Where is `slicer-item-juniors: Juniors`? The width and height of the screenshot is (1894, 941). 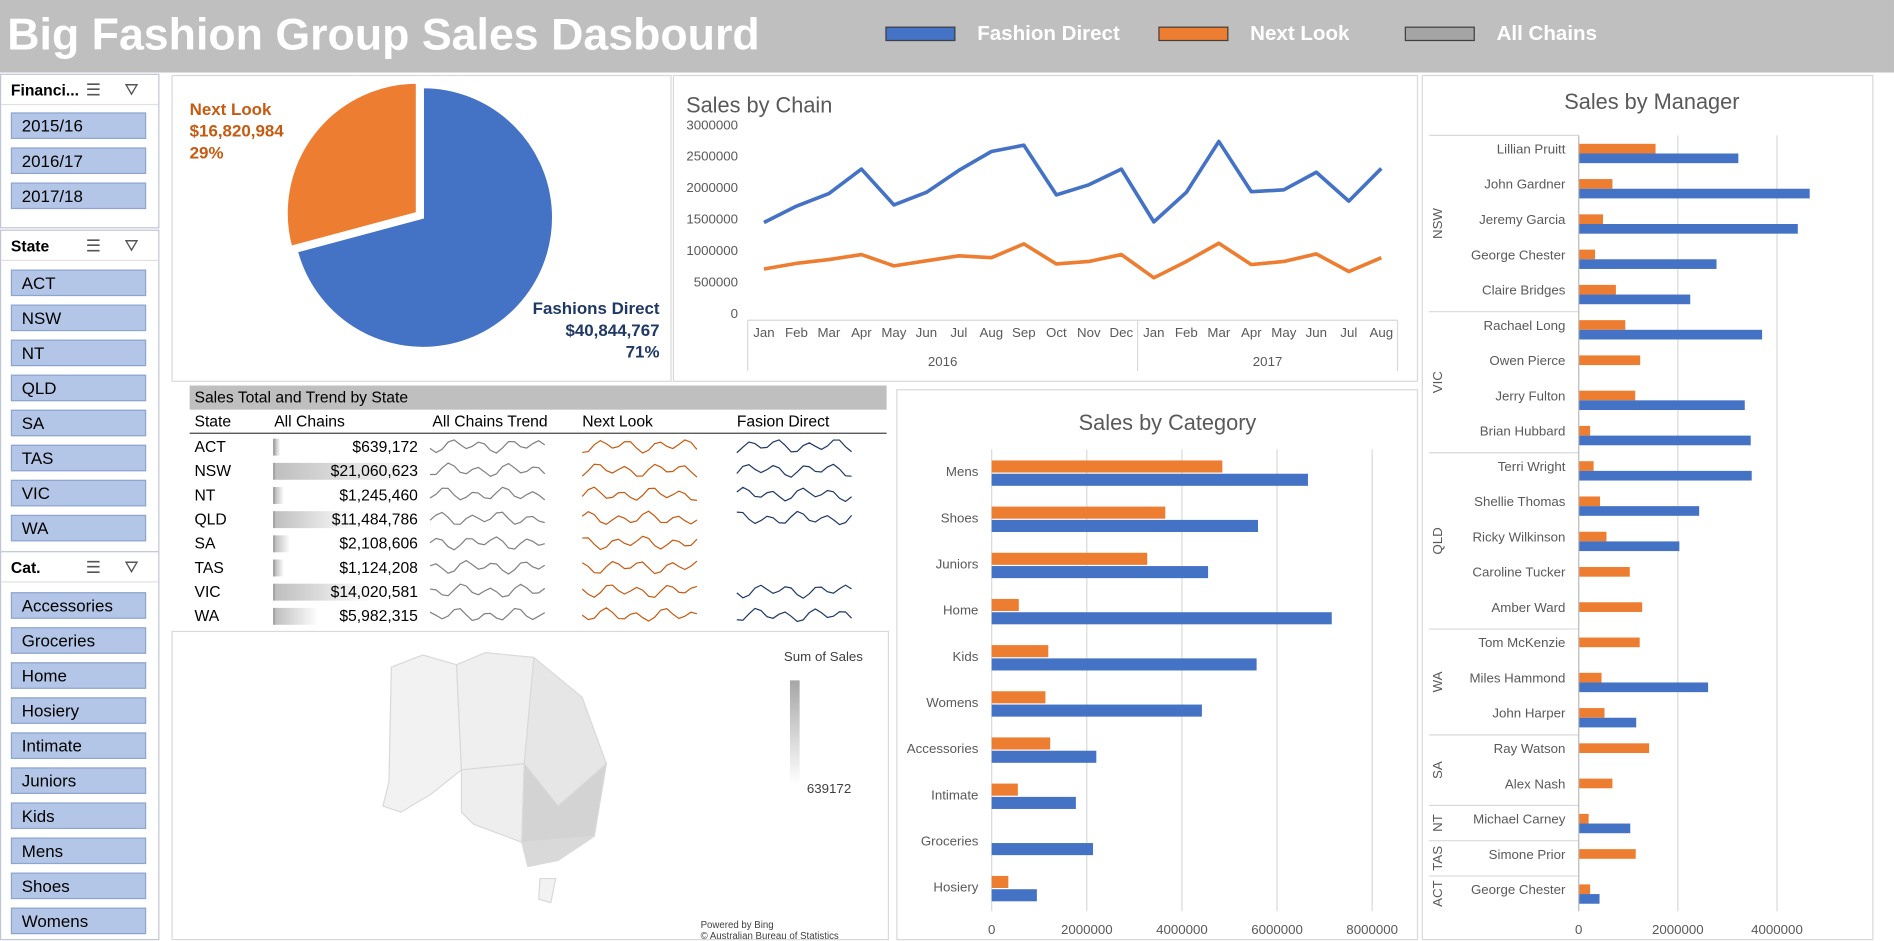
slicer-item-juniors: Juniors is located at coordinates (78, 780).